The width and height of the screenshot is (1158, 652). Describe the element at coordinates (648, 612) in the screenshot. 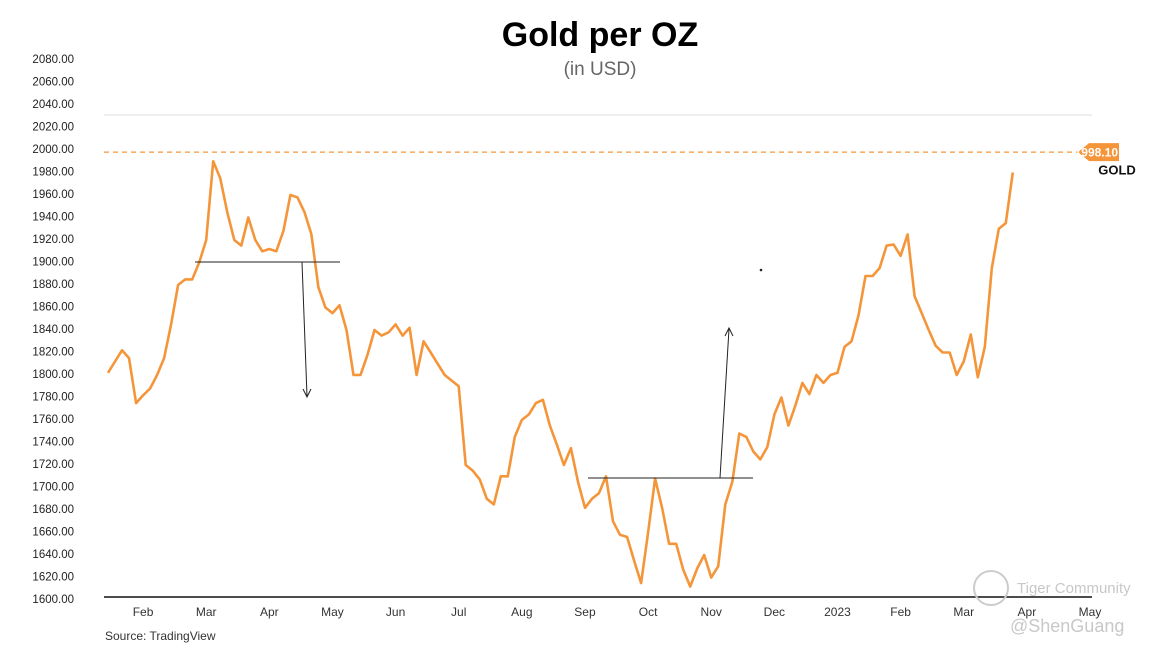

I see `x-tick-label: Oct` at that location.